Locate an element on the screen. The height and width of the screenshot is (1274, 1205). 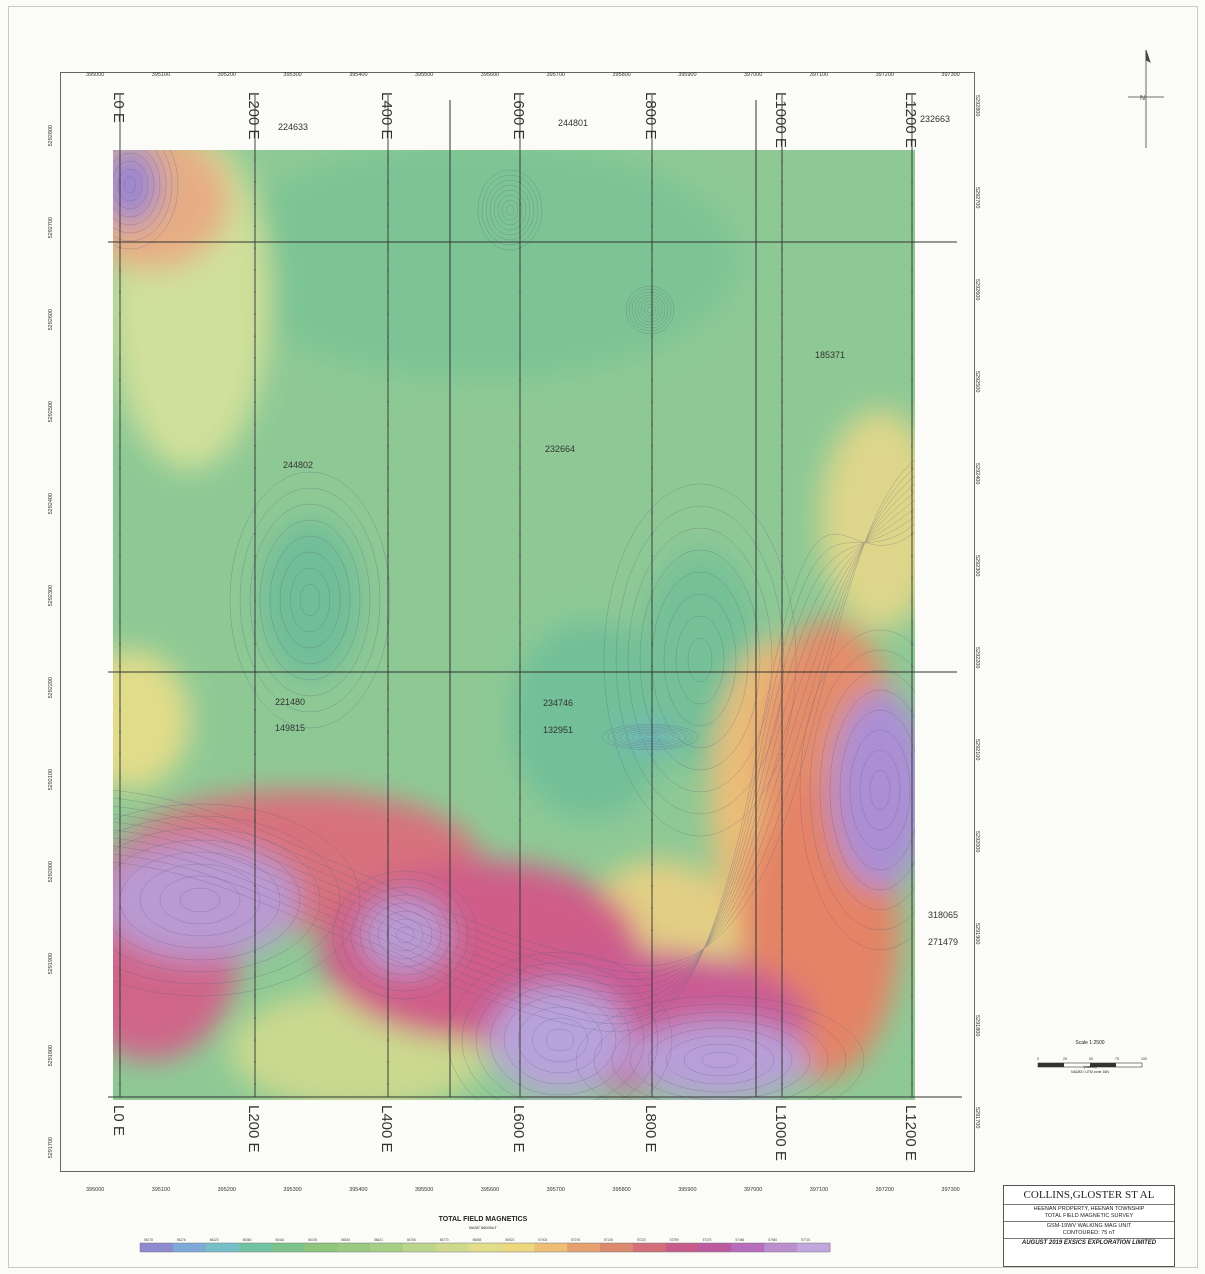
easting-label-bottom: 395200 is located at coordinates (227, 1190).